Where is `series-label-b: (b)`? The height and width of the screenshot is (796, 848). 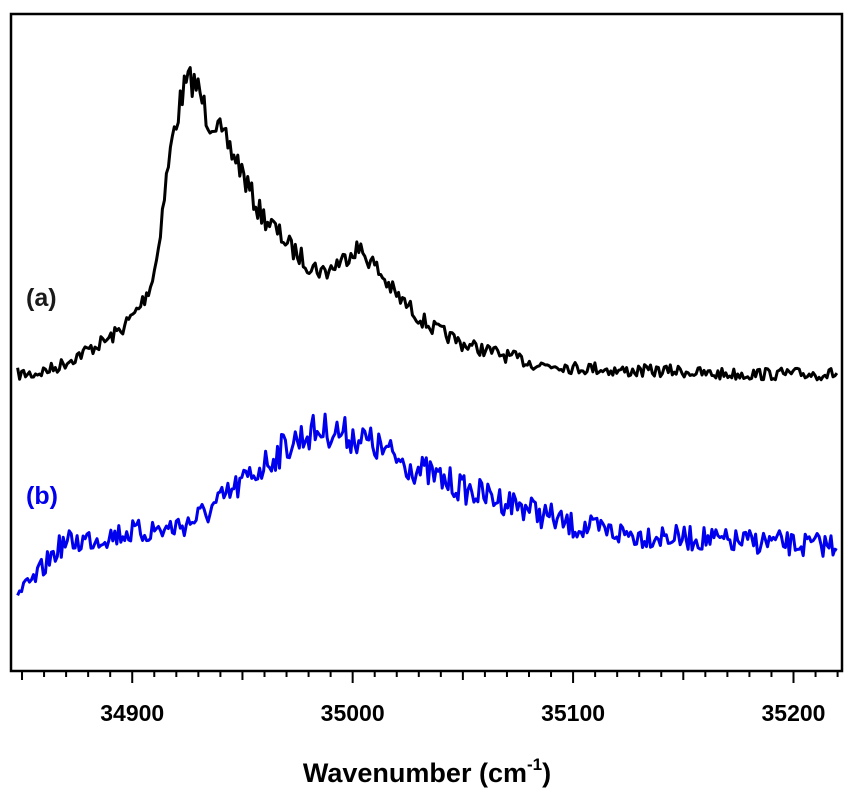
series-label-b: (b) is located at coordinates (42, 496).